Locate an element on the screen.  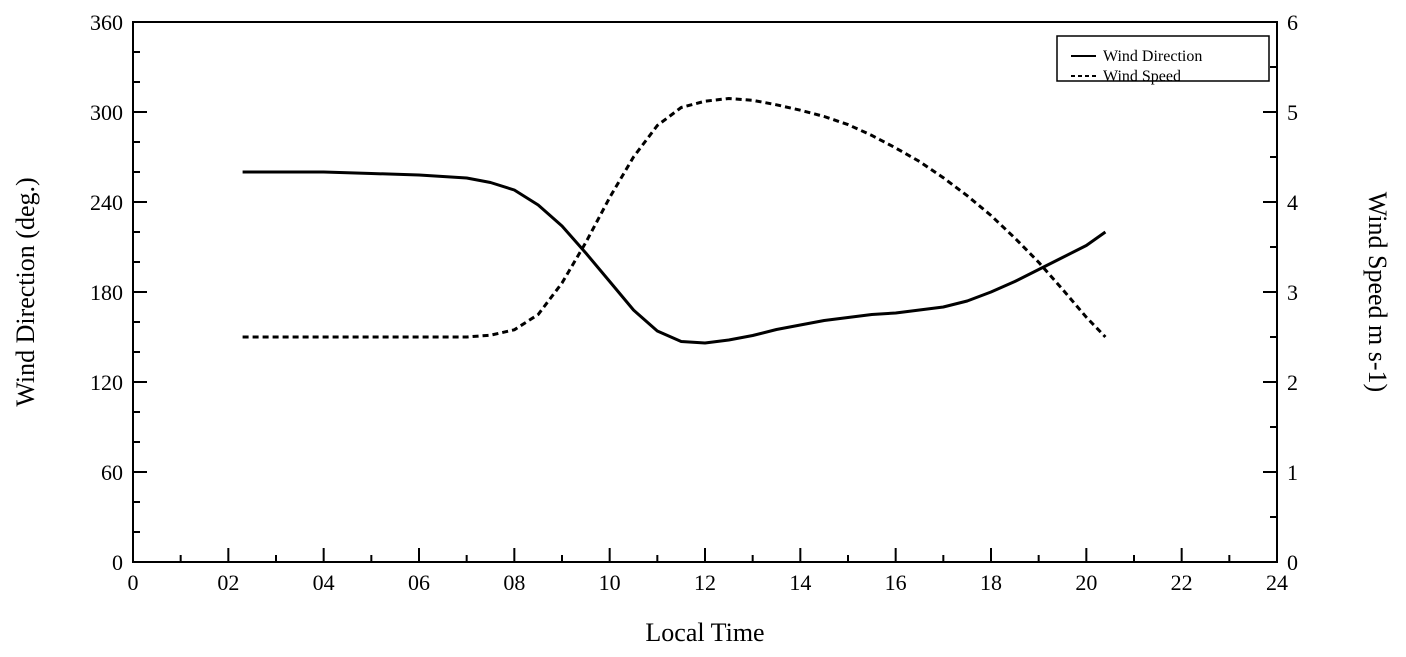
y-right-tick-label: 6 is located at coordinates (1292, 22).